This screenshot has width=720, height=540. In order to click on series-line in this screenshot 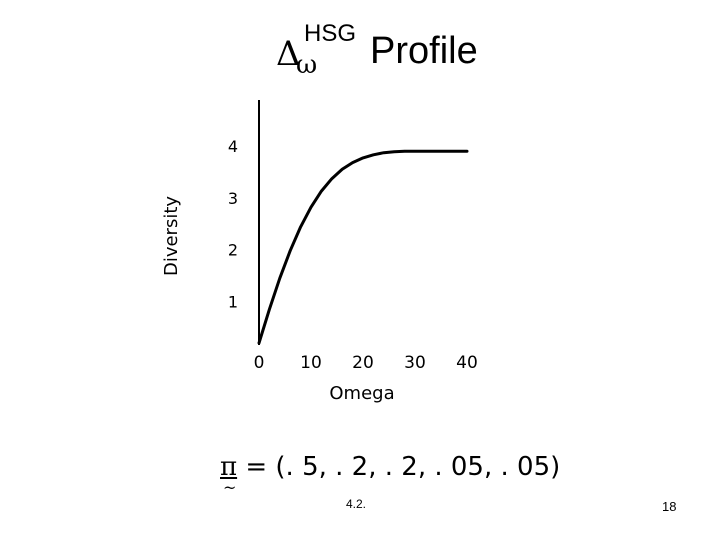, I will do `click(363, 247)`.